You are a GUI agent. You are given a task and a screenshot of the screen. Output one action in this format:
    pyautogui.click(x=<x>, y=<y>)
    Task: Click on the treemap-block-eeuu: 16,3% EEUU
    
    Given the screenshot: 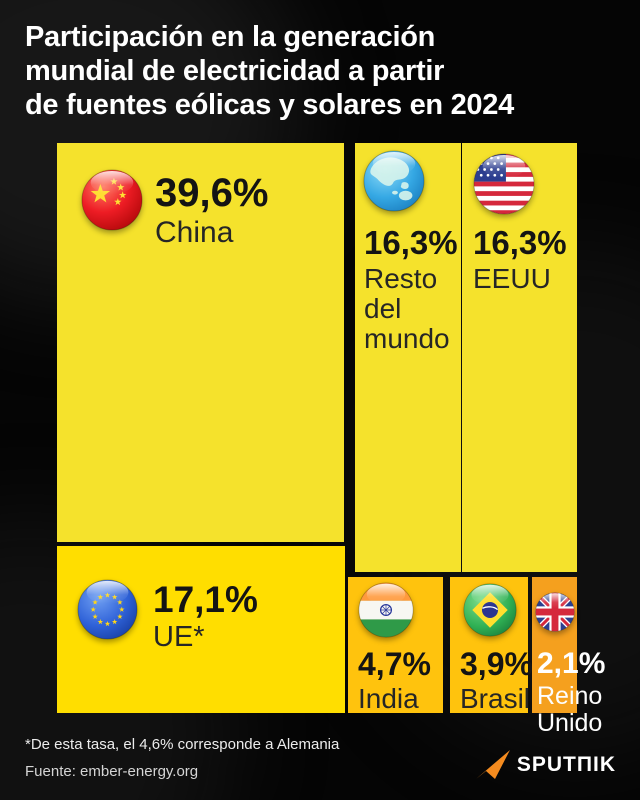 What is the action you would take?
    pyautogui.click(x=519, y=357)
    